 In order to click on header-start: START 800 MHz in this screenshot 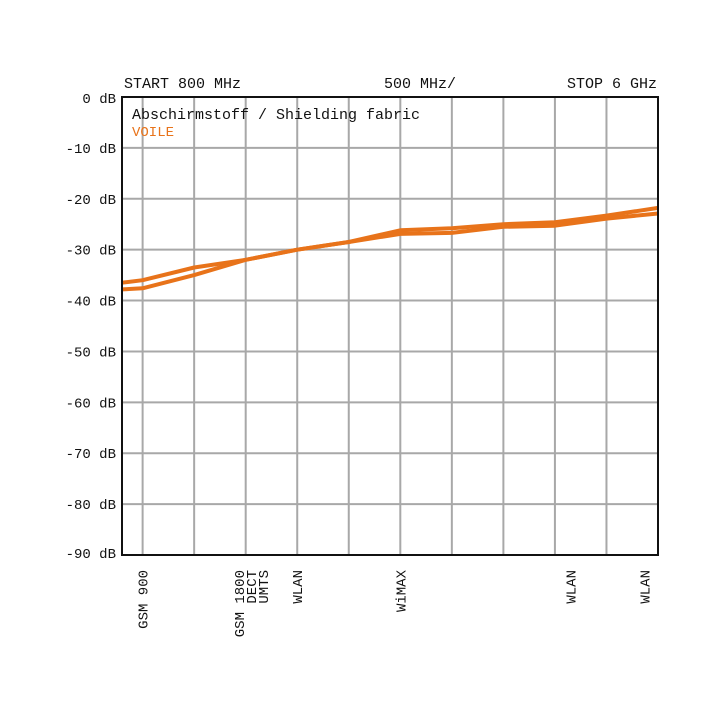, I will do `click(182, 84)`.